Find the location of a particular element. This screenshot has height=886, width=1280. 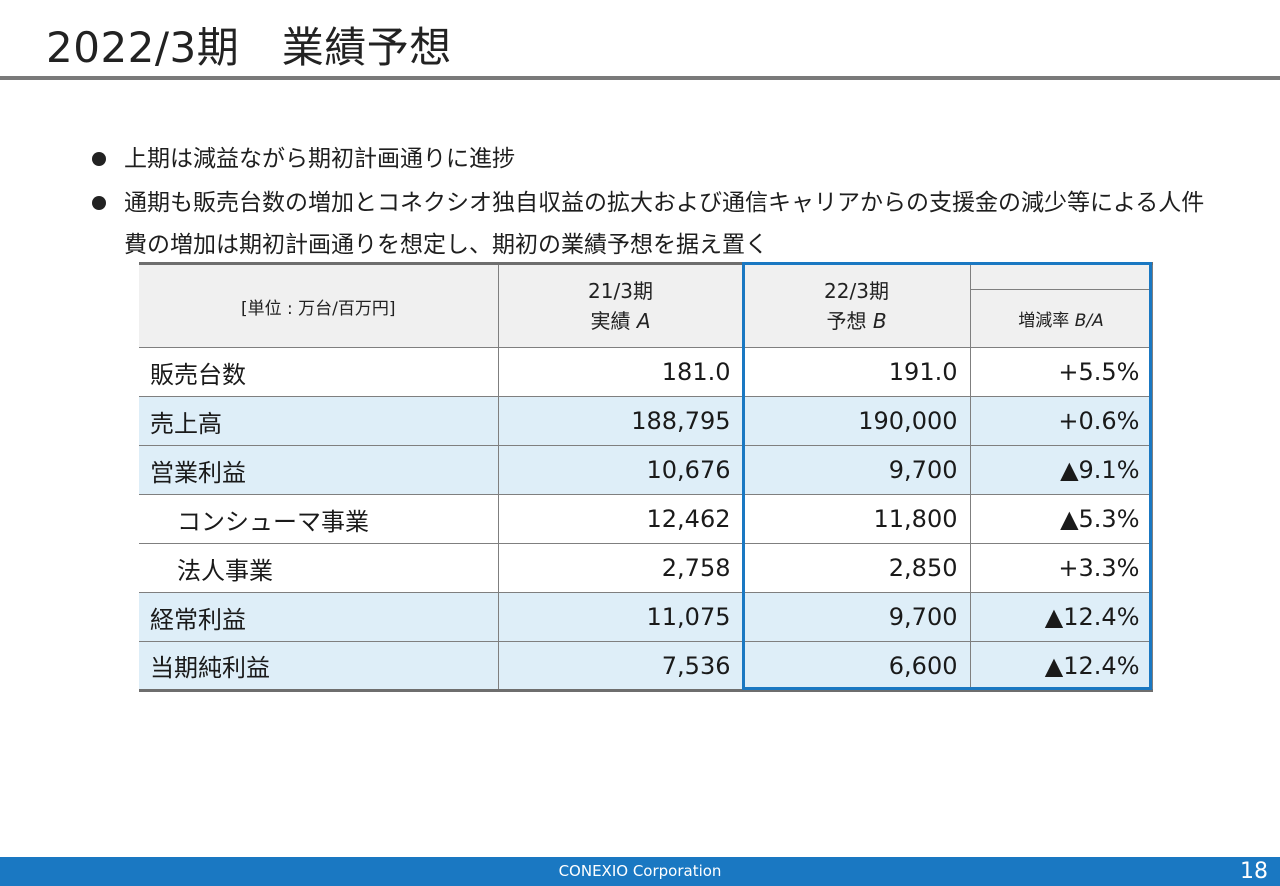

header-rate: 増減率 B/A is located at coordinates (1061, 318).